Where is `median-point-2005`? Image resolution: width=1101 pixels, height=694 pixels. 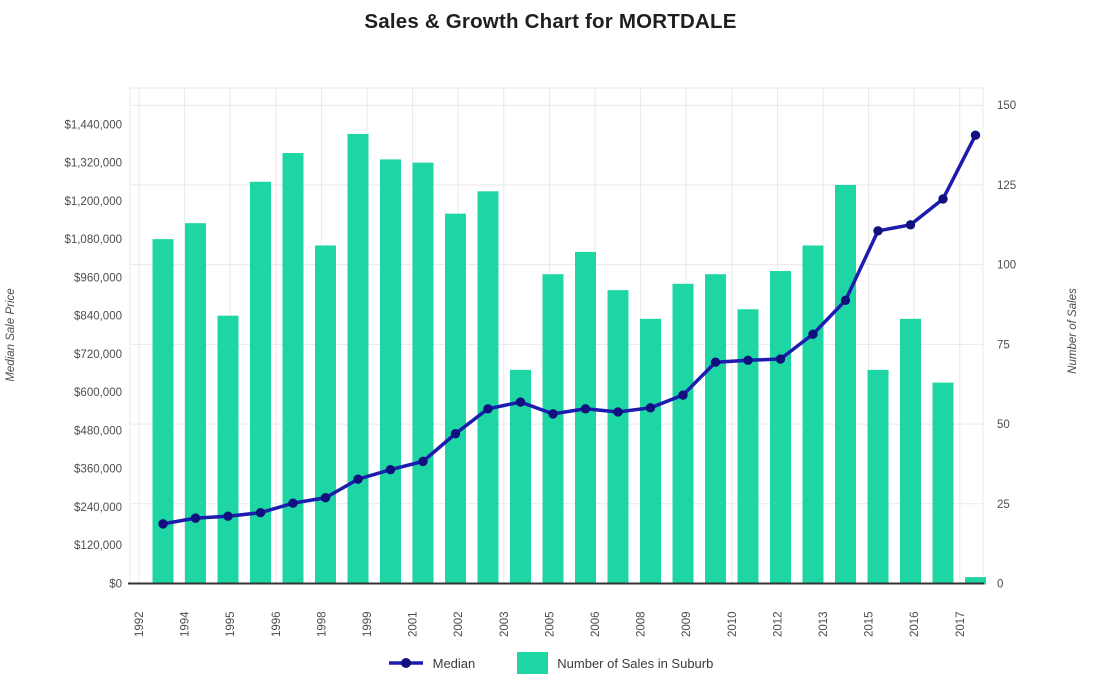
median-point-2005 is located at coordinates (585, 409).